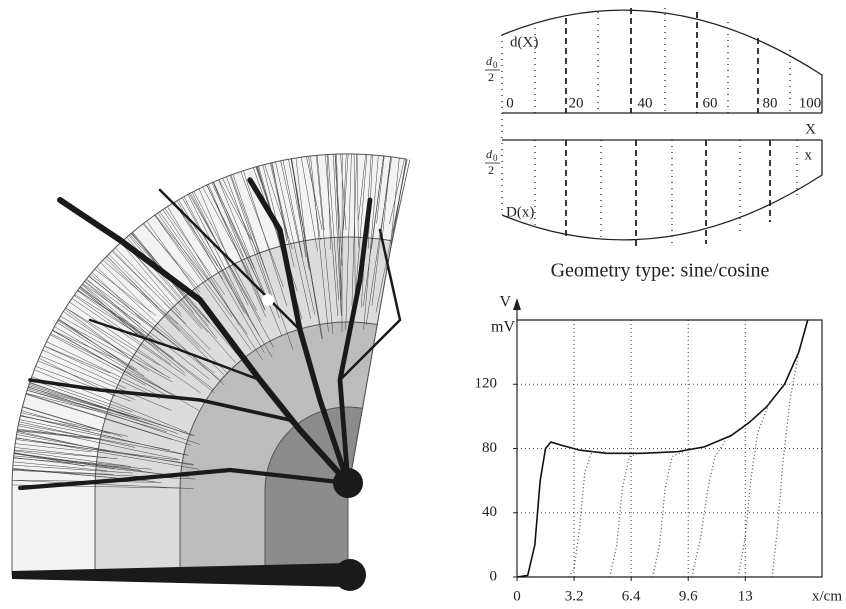 The image size is (846, 609). I want to click on geometry-diagram, so click(662, 127).